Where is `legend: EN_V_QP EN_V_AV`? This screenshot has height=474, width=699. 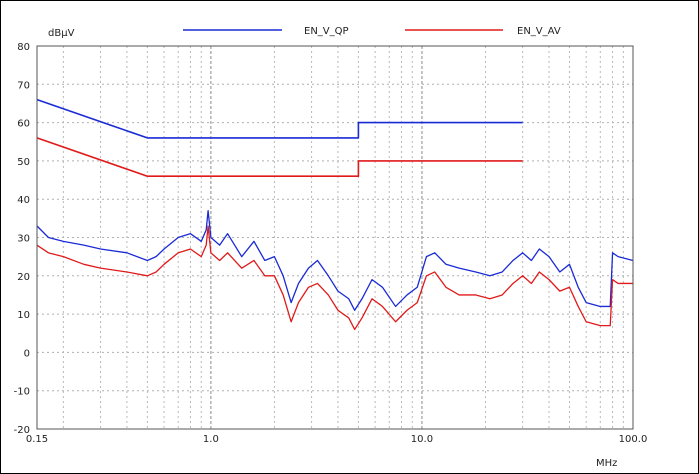 legend: EN_V_QP EN_V_AV is located at coordinates (372, 31).